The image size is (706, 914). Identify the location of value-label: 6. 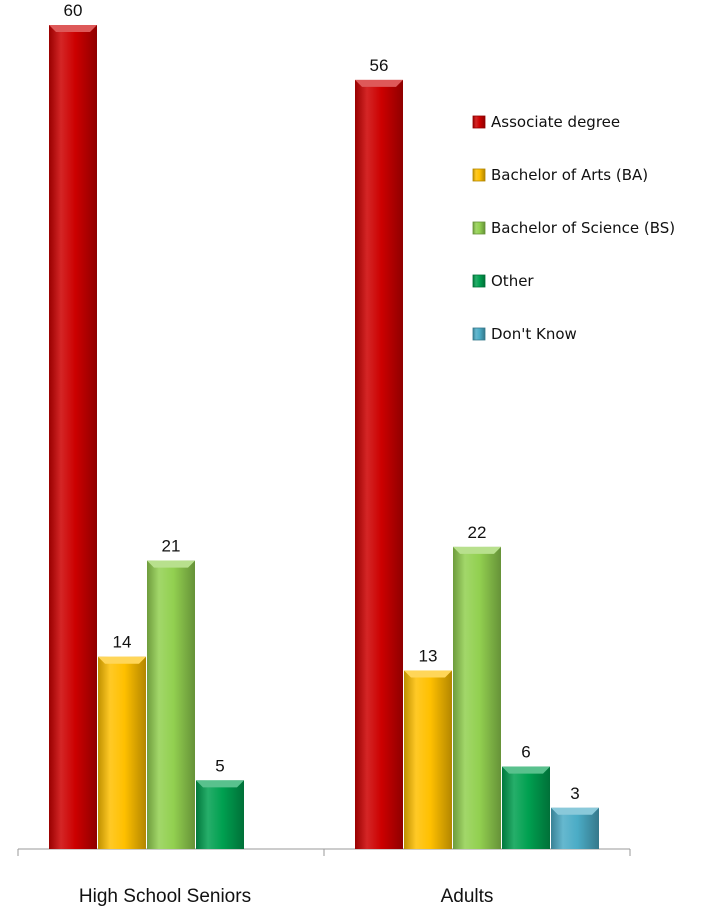
(525, 752).